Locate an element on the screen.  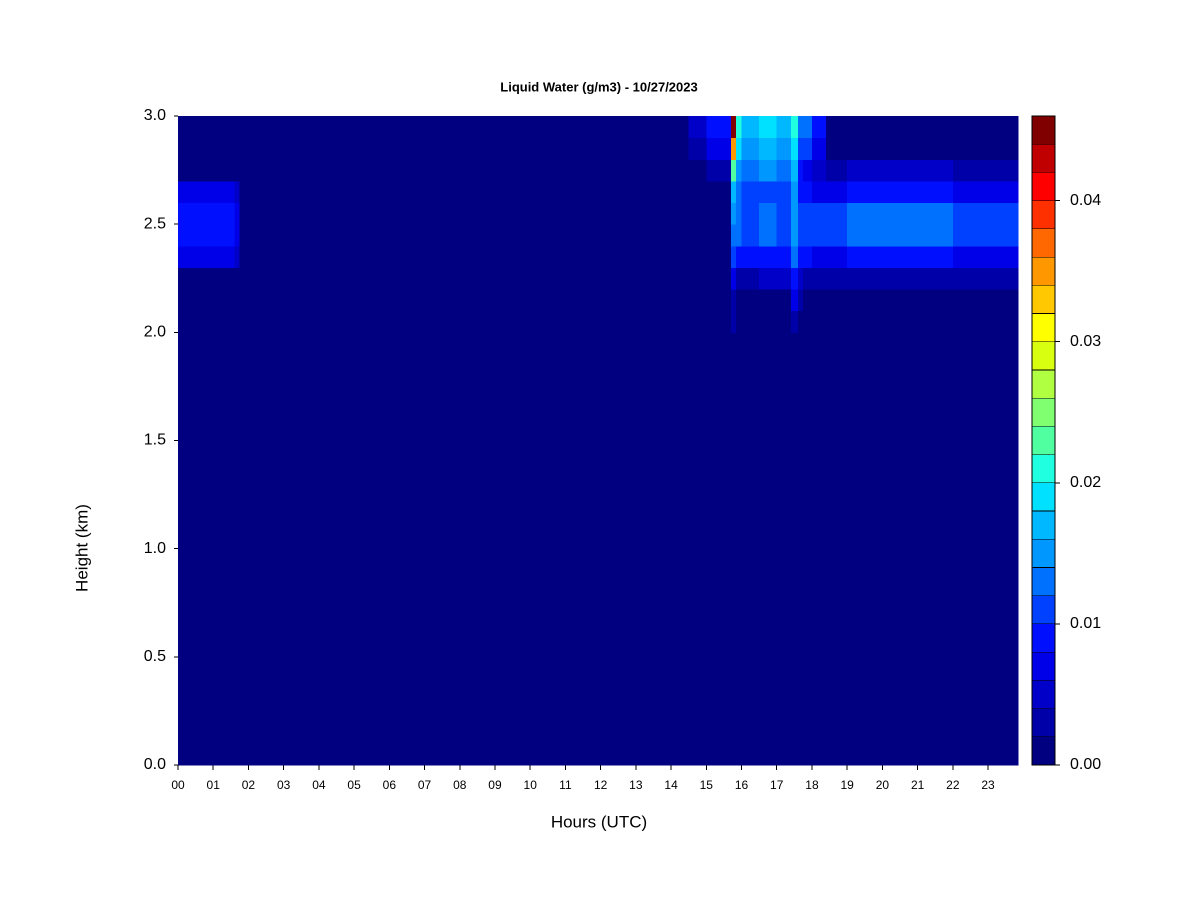
y-tick-label: 1.5 is located at coordinates (155, 440).